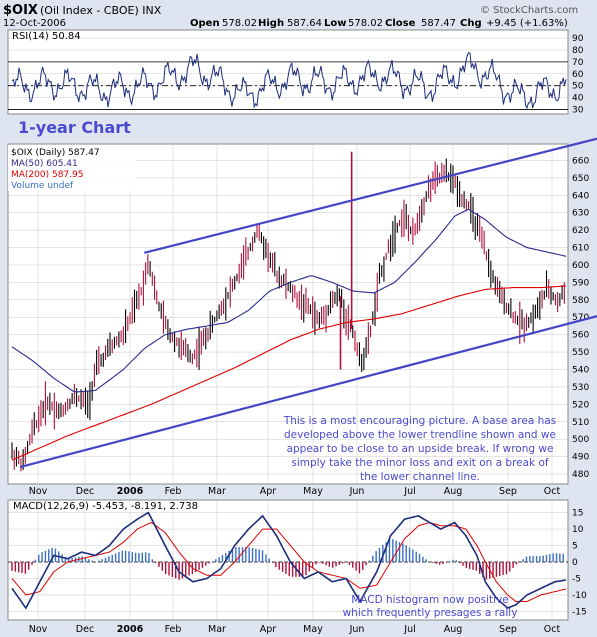  What do you see at coordinates (578, 99) in the screenshot?
I see `rsi-tick-label: 40` at bounding box center [578, 99].